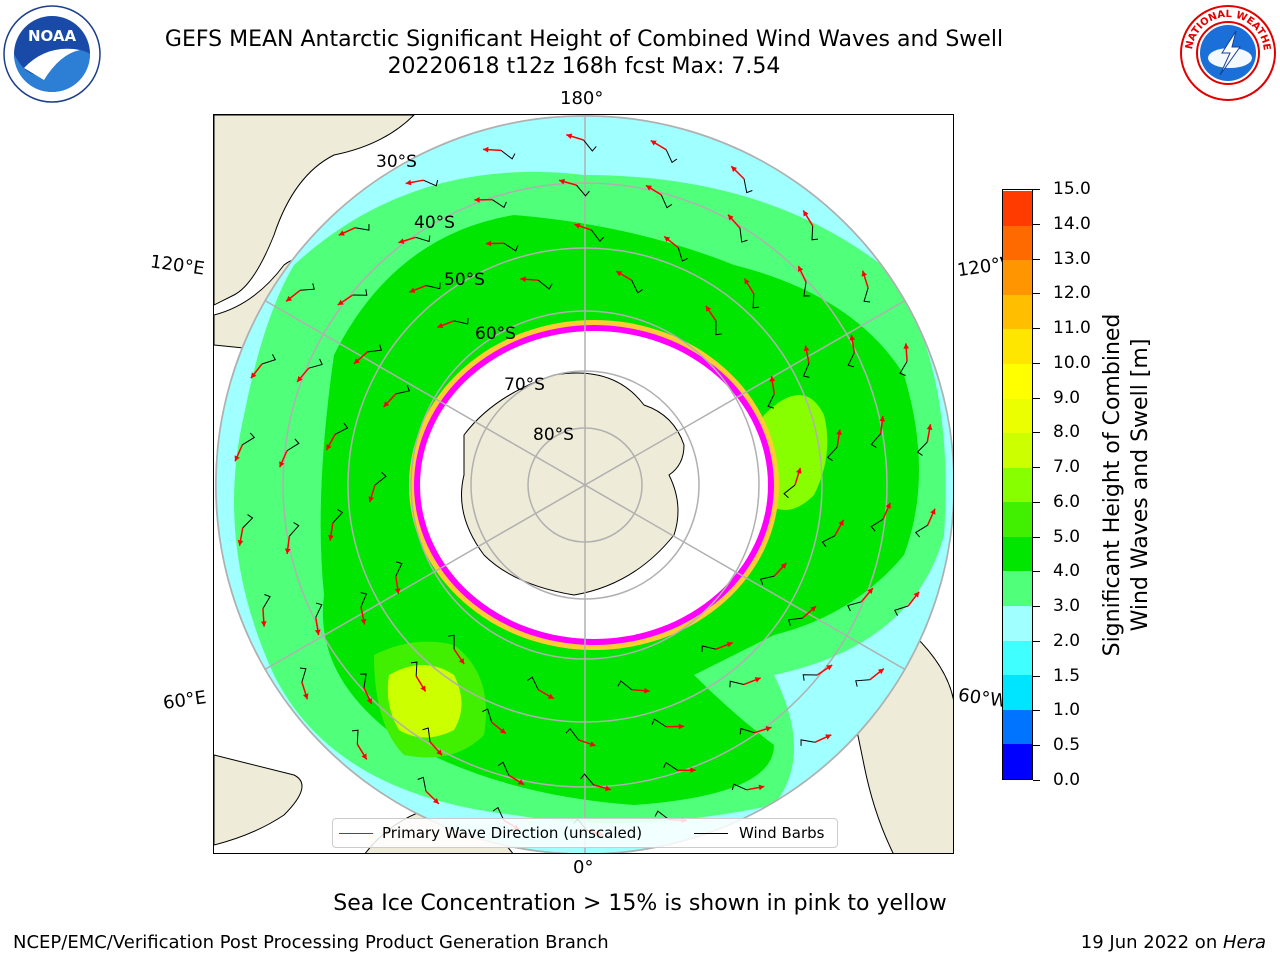 The image size is (1280, 960). Describe the element at coordinates (711, 833) in the screenshot. I see `legend-swatch-barb` at that location.